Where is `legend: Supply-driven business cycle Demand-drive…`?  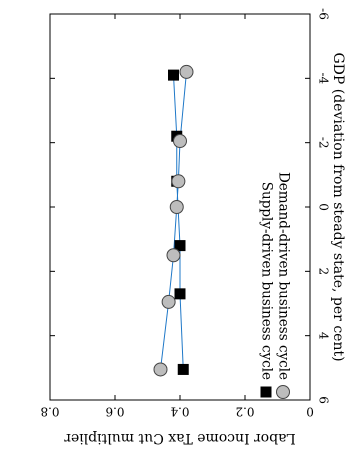 legend: Supply-driven business cycle Demand-drive… is located at coordinates (275, 285).